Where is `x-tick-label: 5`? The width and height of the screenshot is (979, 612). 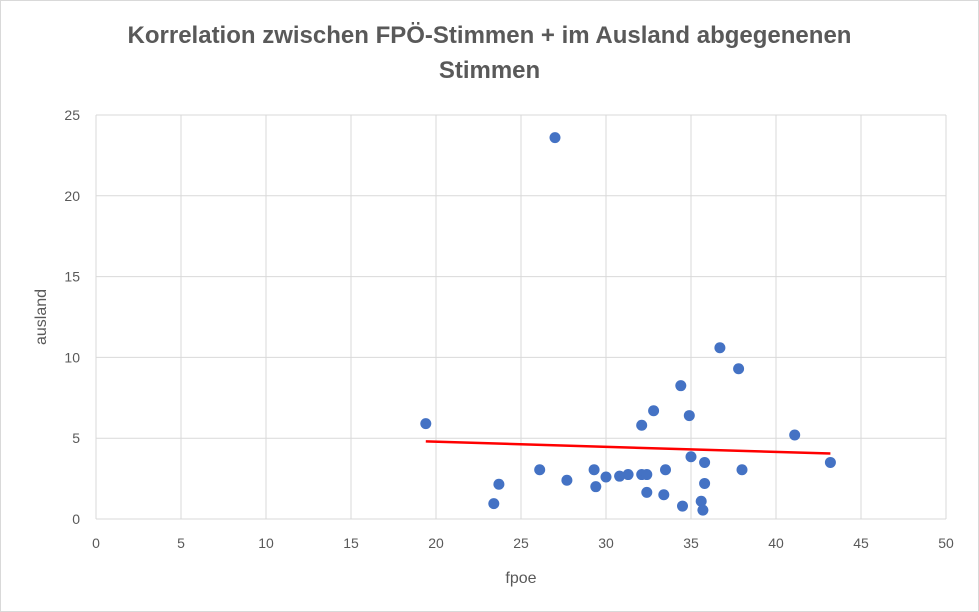 x-tick-label: 5 is located at coordinates (181, 543).